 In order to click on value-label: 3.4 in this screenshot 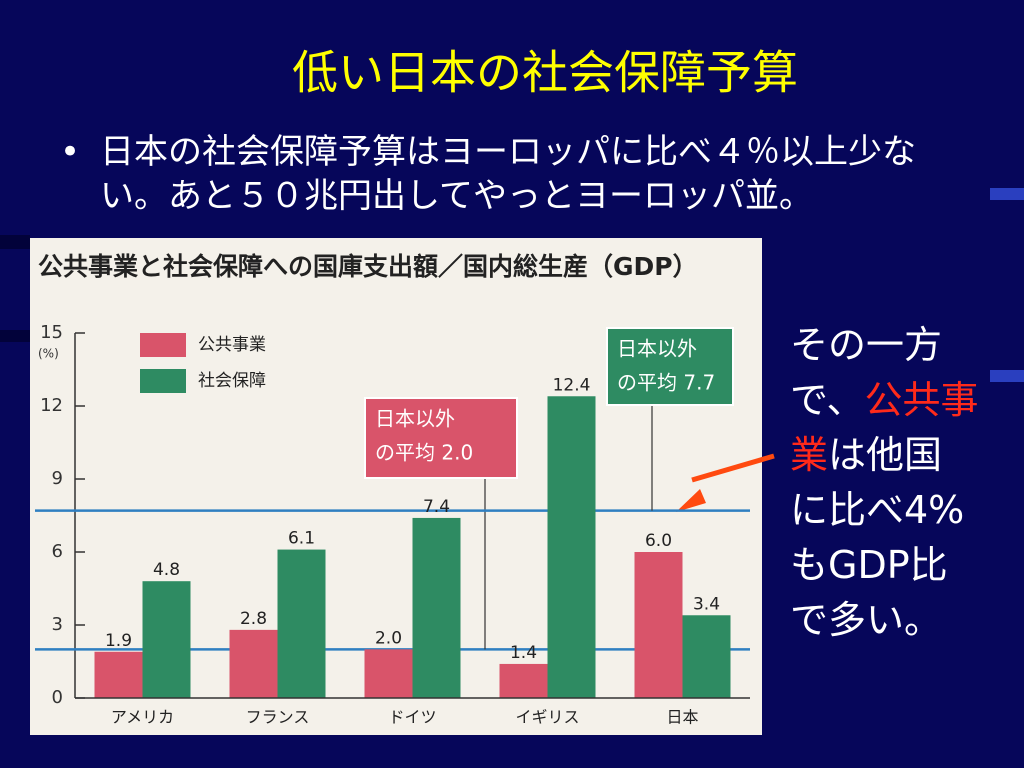, I will do `click(706, 604)`.